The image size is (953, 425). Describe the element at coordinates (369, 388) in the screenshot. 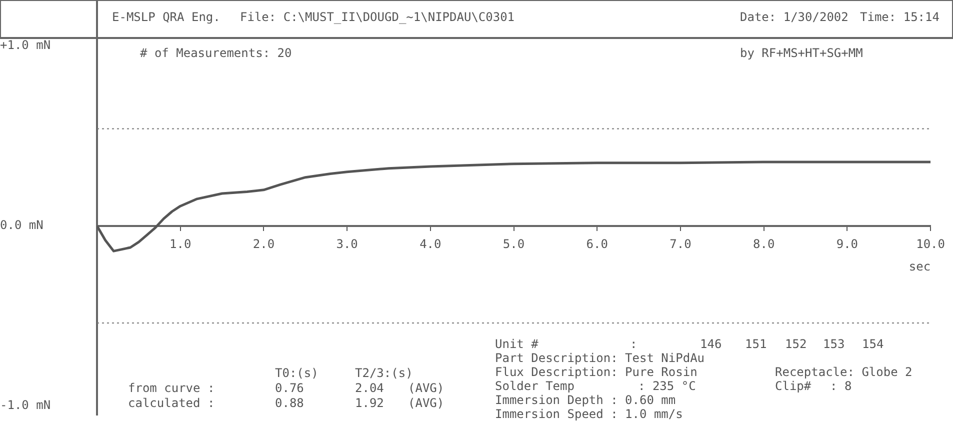

I see `annotation: 2.04` at that location.